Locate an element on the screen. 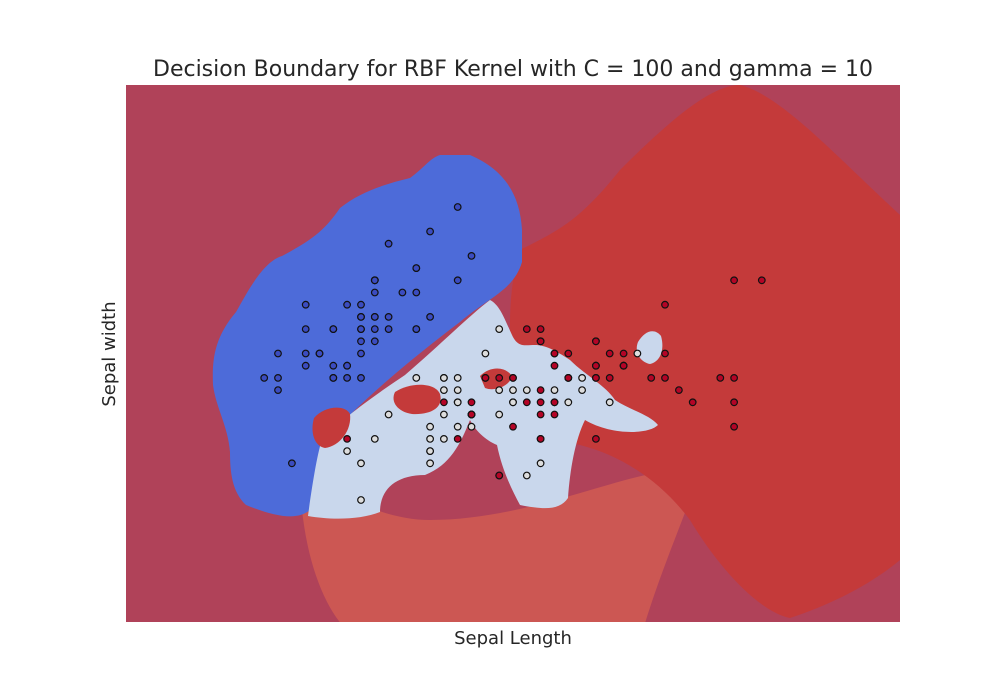  x-axis-label: Sepal Length is located at coordinates (513, 638).